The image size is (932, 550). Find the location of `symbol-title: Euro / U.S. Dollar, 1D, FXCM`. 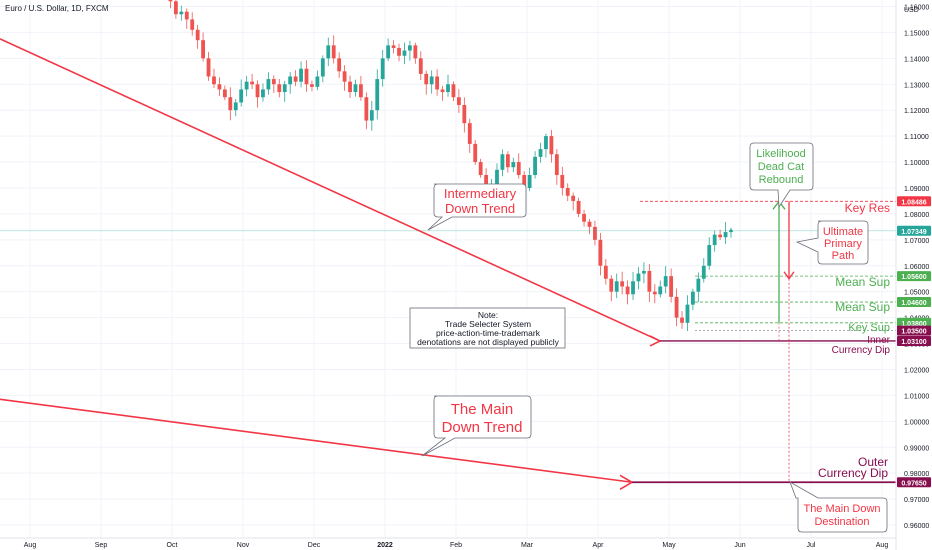

symbol-title: Euro / U.S. Dollar, 1D, FXCM is located at coordinates (57, 8).